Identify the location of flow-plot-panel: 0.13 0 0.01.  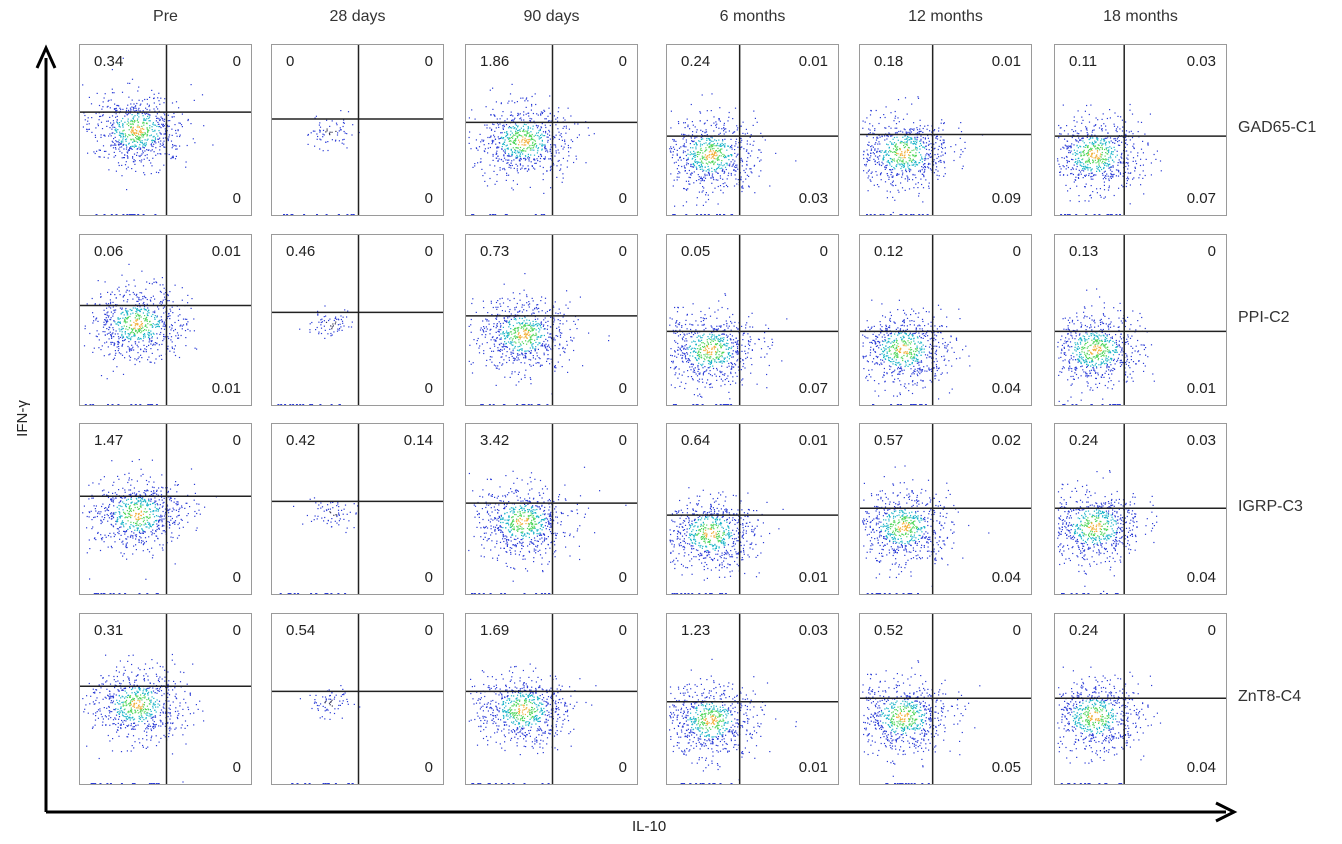
(1140, 320).